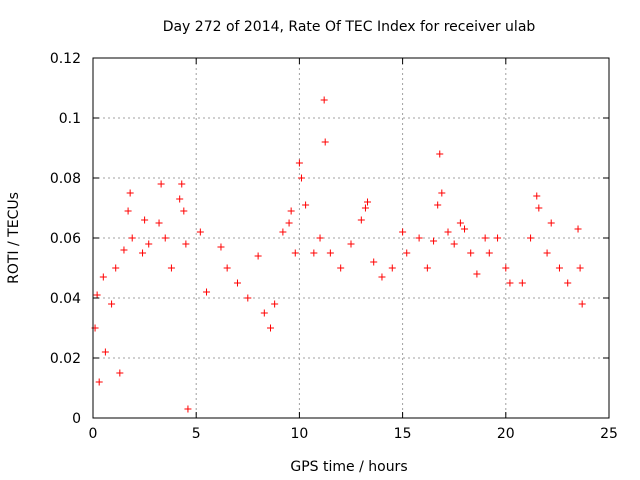 This screenshot has height=480, width=640. Describe the element at coordinates (609, 434) in the screenshot. I see `x-tick-label: 25` at that location.